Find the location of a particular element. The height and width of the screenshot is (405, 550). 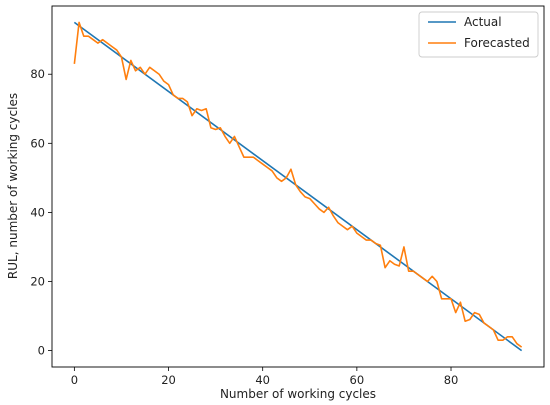

x-tick-label: 80 is located at coordinates (451, 380).